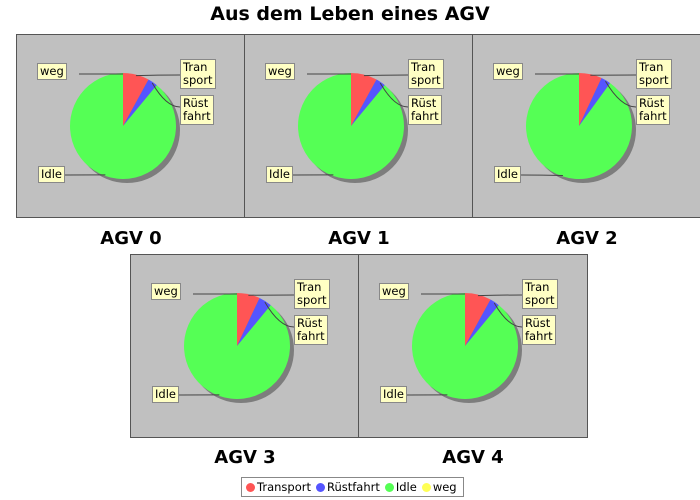 This screenshot has width=700, height=500. I want to click on legend-item: Idle, so click(400, 487).